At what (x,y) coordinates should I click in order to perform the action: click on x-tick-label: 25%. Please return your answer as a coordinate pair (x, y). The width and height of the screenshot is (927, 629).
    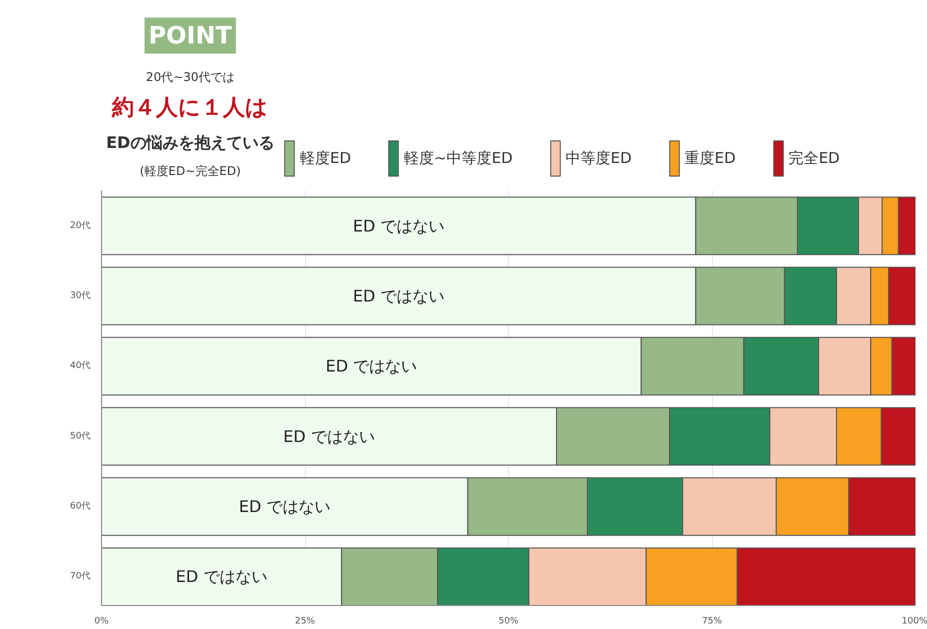
    Looking at the image, I should click on (305, 621).